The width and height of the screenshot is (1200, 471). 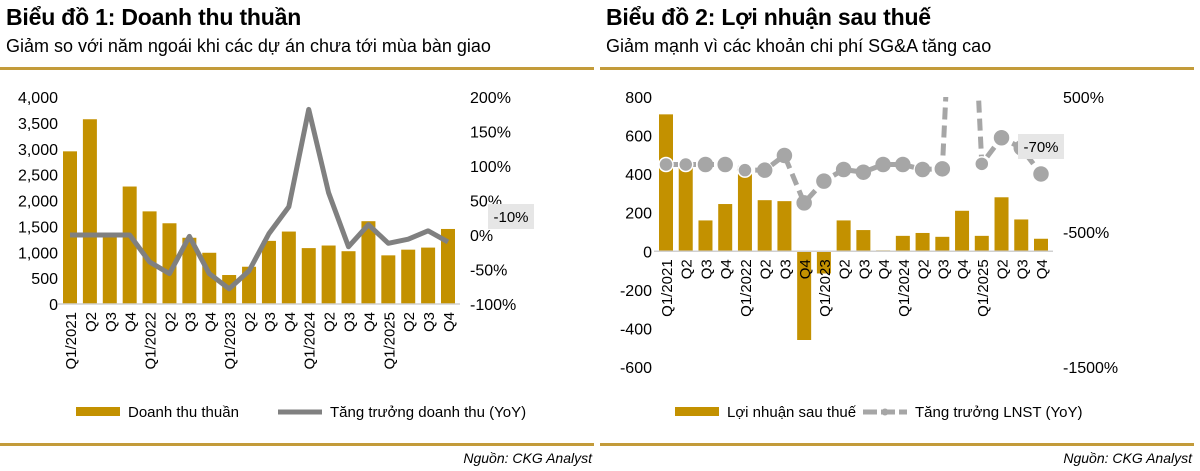 I want to click on y-right-tick-label: 200%, so click(x=490, y=98).